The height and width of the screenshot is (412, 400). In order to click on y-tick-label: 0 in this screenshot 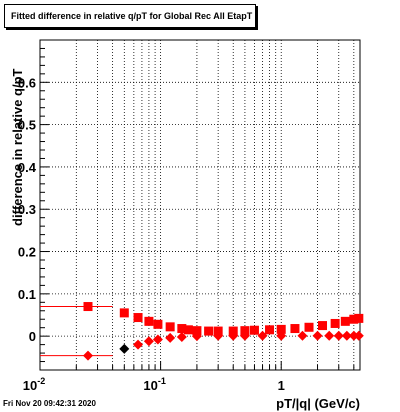, I will do `click(32, 336)`.